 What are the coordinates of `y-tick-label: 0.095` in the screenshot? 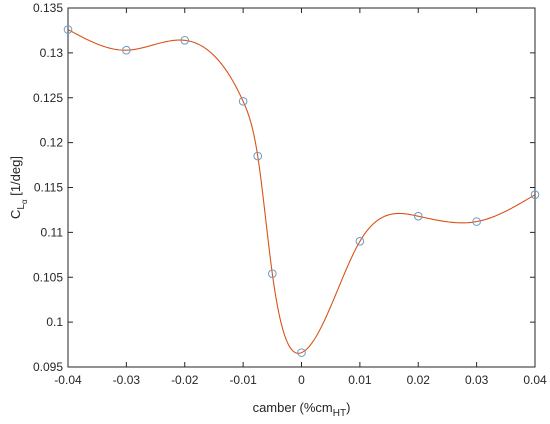 It's located at (48, 367).